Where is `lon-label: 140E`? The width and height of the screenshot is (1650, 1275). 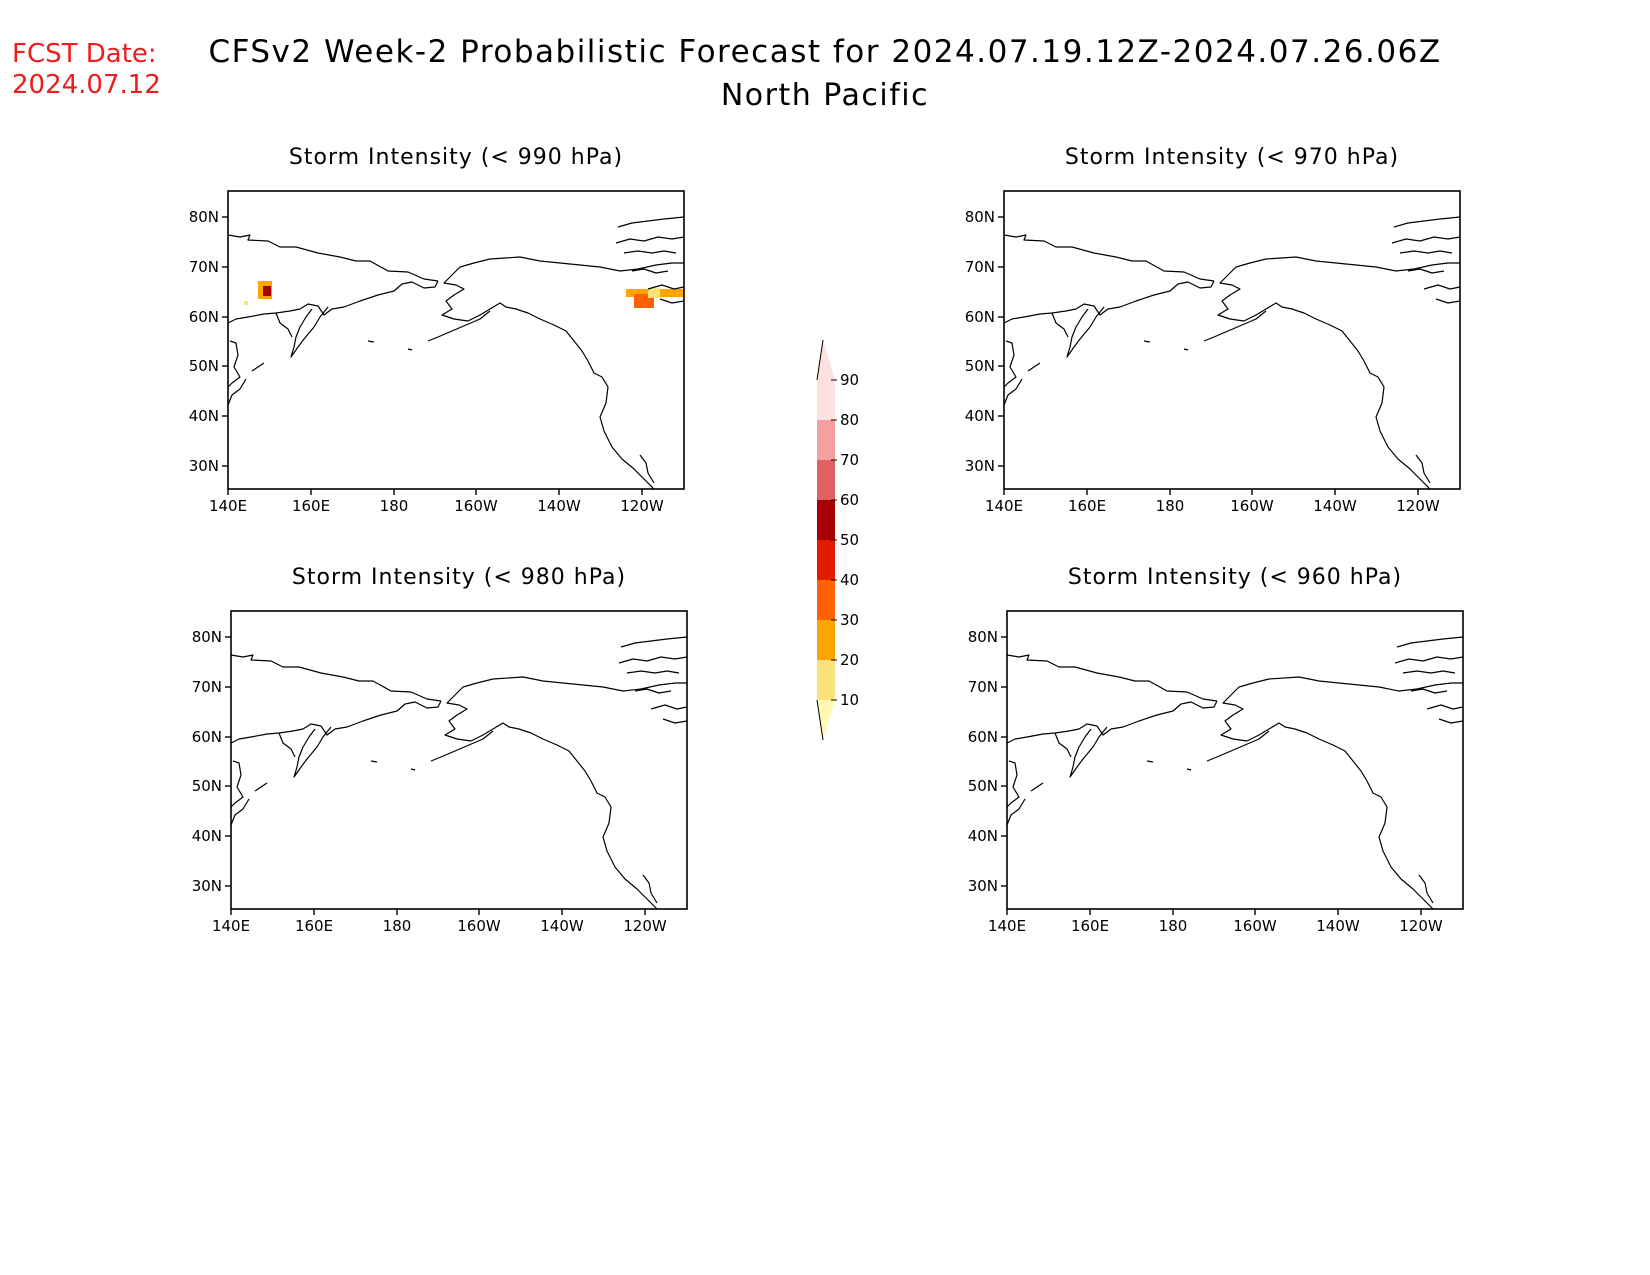
lon-label: 140E is located at coordinates (1004, 506).